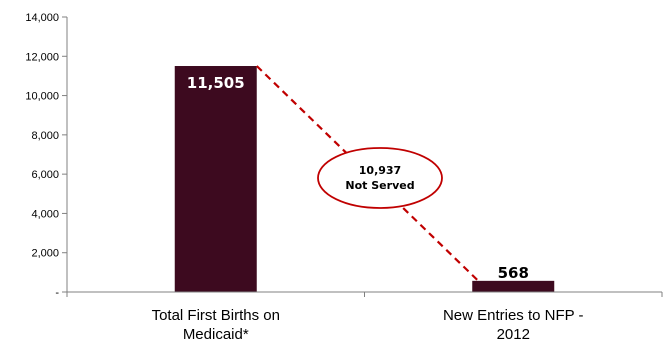 Image resolution: width=664 pixels, height=346 pixels. I want to click on y-tick-label: 12,000, so click(42, 57).